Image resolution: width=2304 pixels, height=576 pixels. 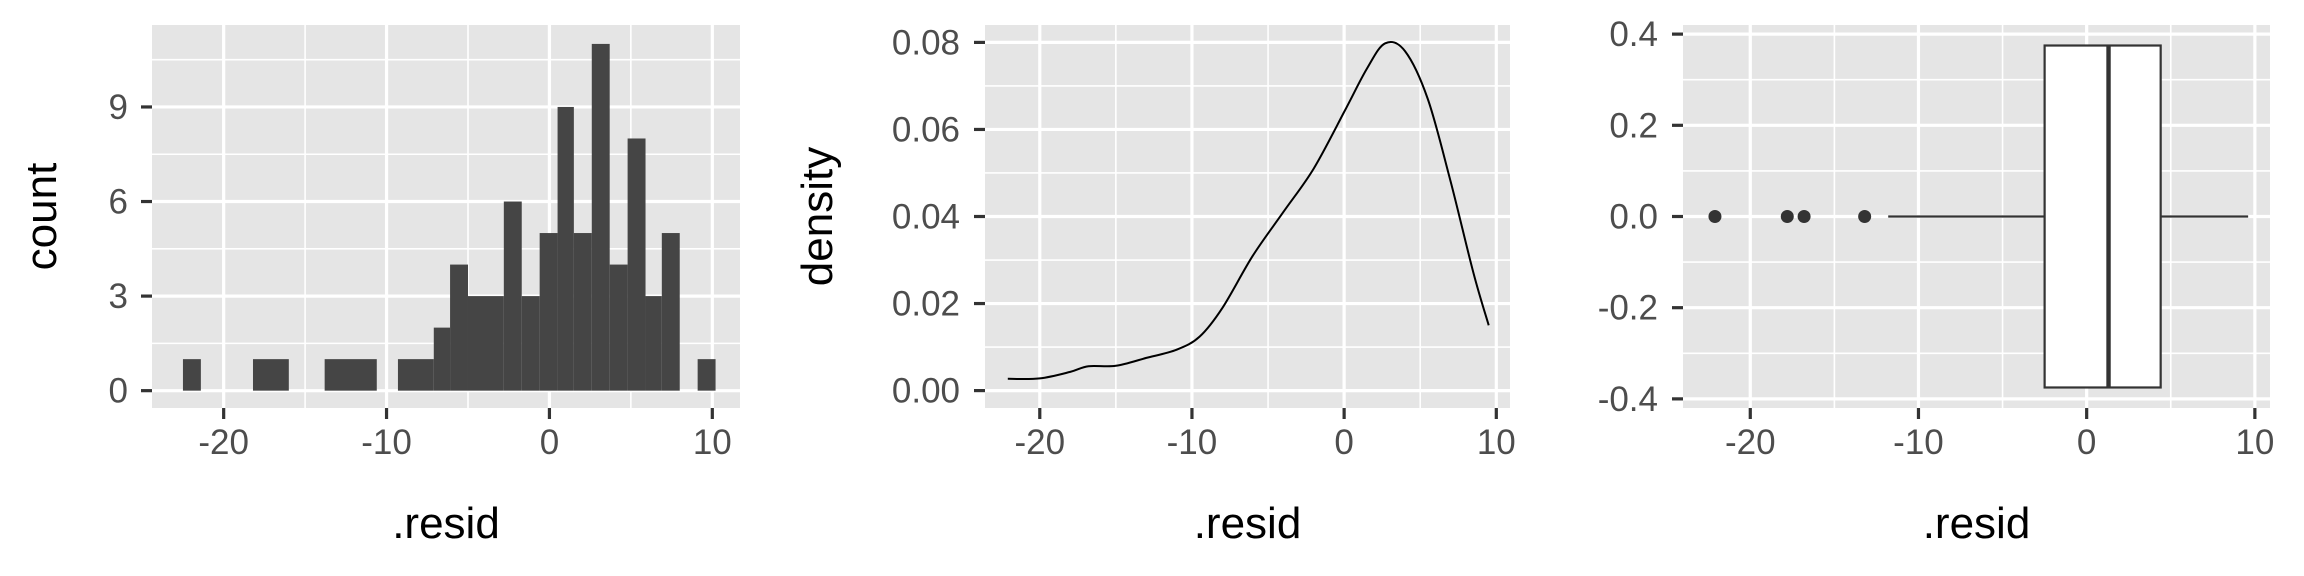 I want to click on y-tick-label: -0.4, so click(x=1628, y=399).